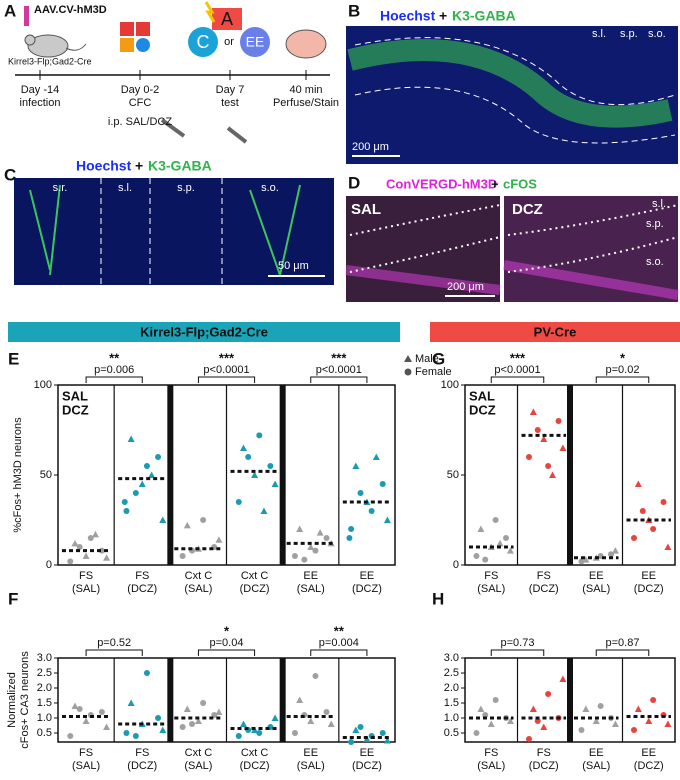  What do you see at coordinates (227, 643) in the screenshot?
I see `p-value: p=0.04` at bounding box center [227, 643].